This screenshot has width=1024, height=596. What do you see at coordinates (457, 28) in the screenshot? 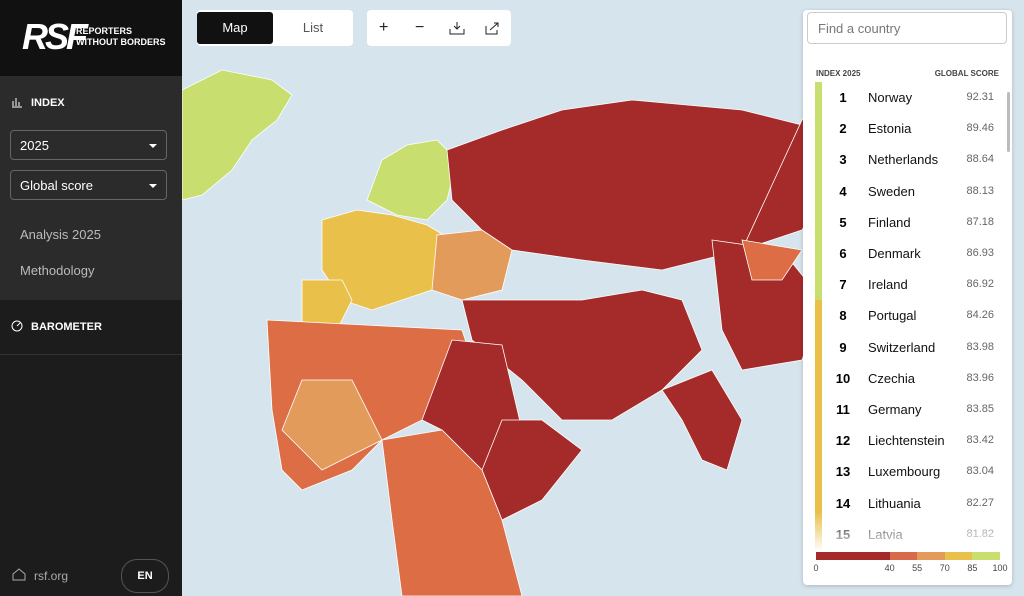
I see `download-button` at bounding box center [457, 28].